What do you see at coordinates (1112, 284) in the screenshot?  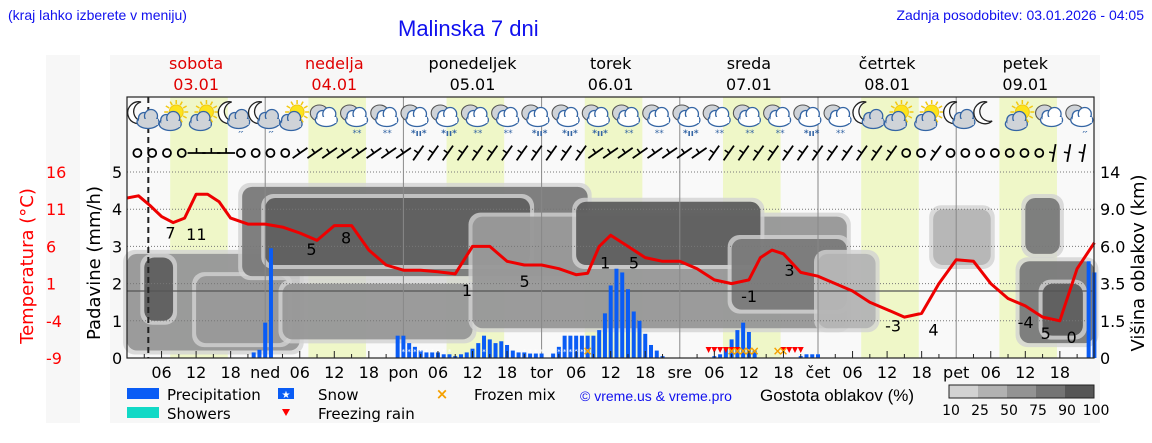 I see `cloud-height-tick: 3.5` at bounding box center [1112, 284].